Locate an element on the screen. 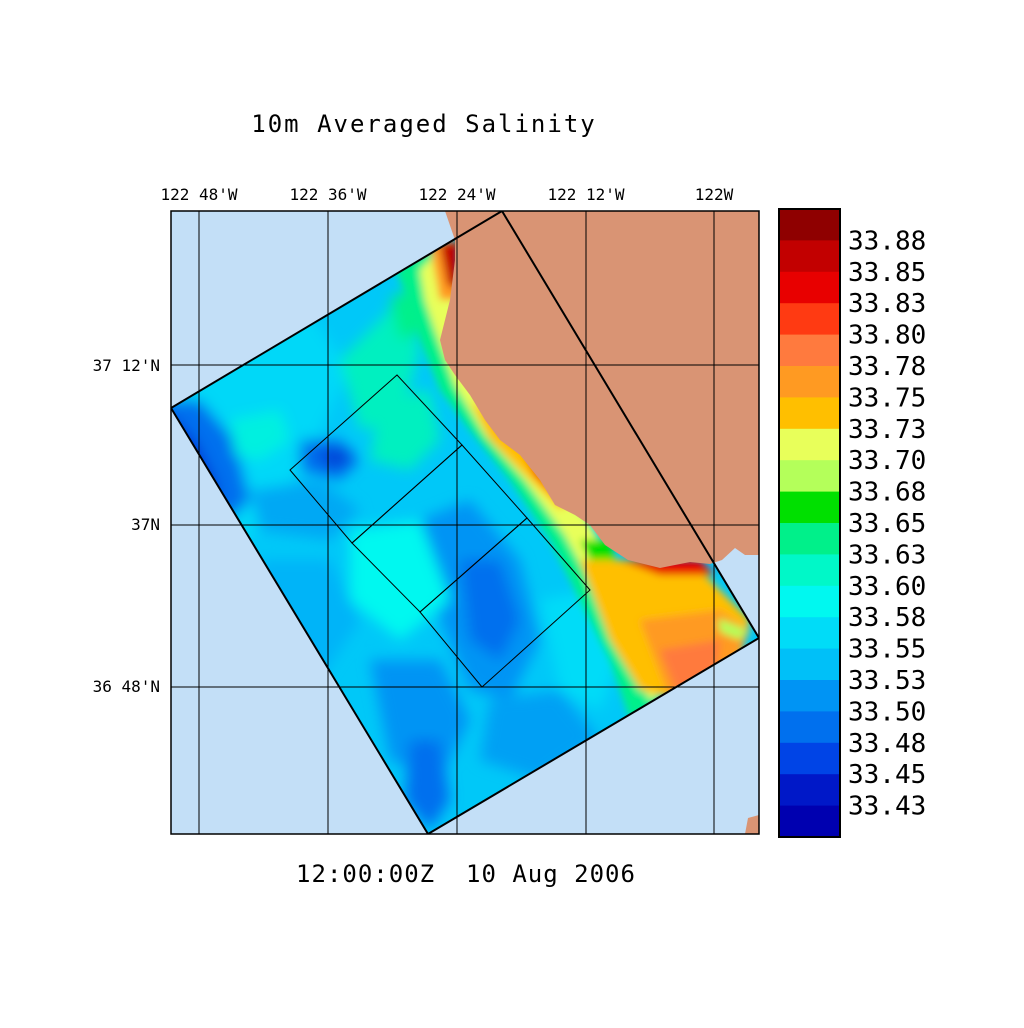  colorbar-label: 33.63 is located at coordinates (887, 555).